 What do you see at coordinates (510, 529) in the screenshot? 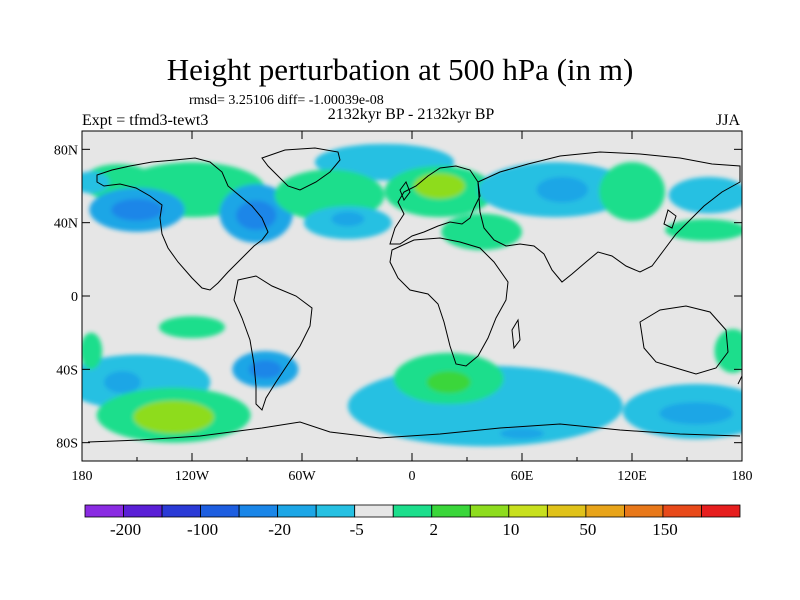
I see `colorbar-label: 10` at bounding box center [510, 529].